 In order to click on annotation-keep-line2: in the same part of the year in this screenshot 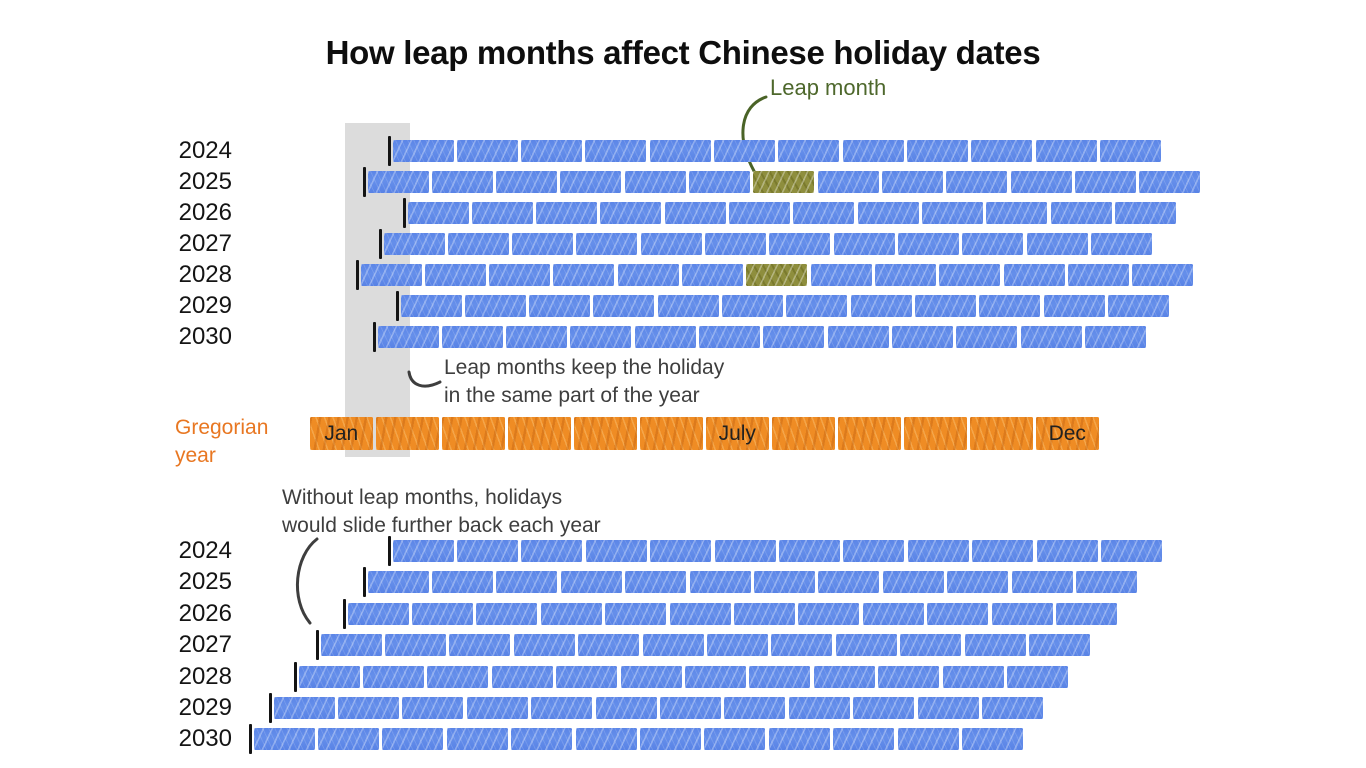, I will do `click(572, 395)`.